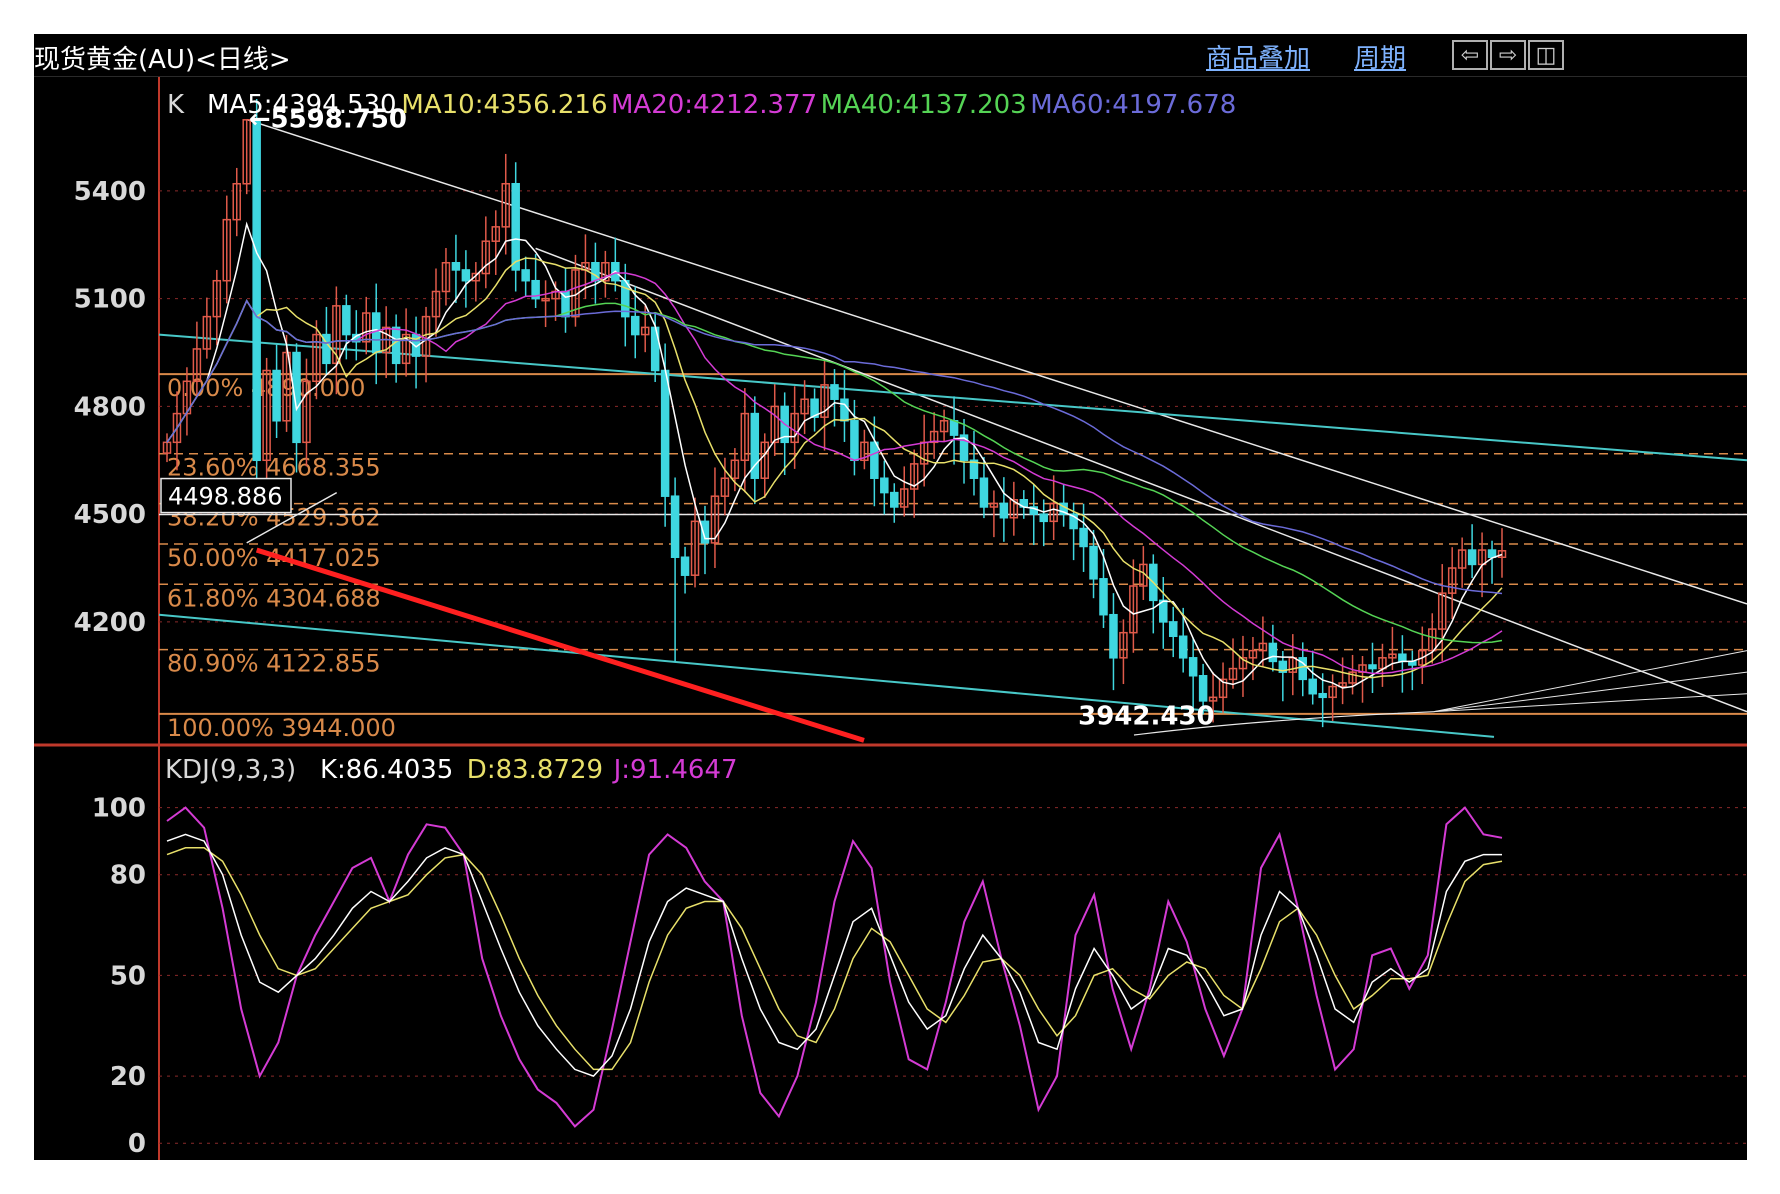  Describe the element at coordinates (1258, 59) in the screenshot. I see `overlay-commodity-link: 商品叠加` at that location.